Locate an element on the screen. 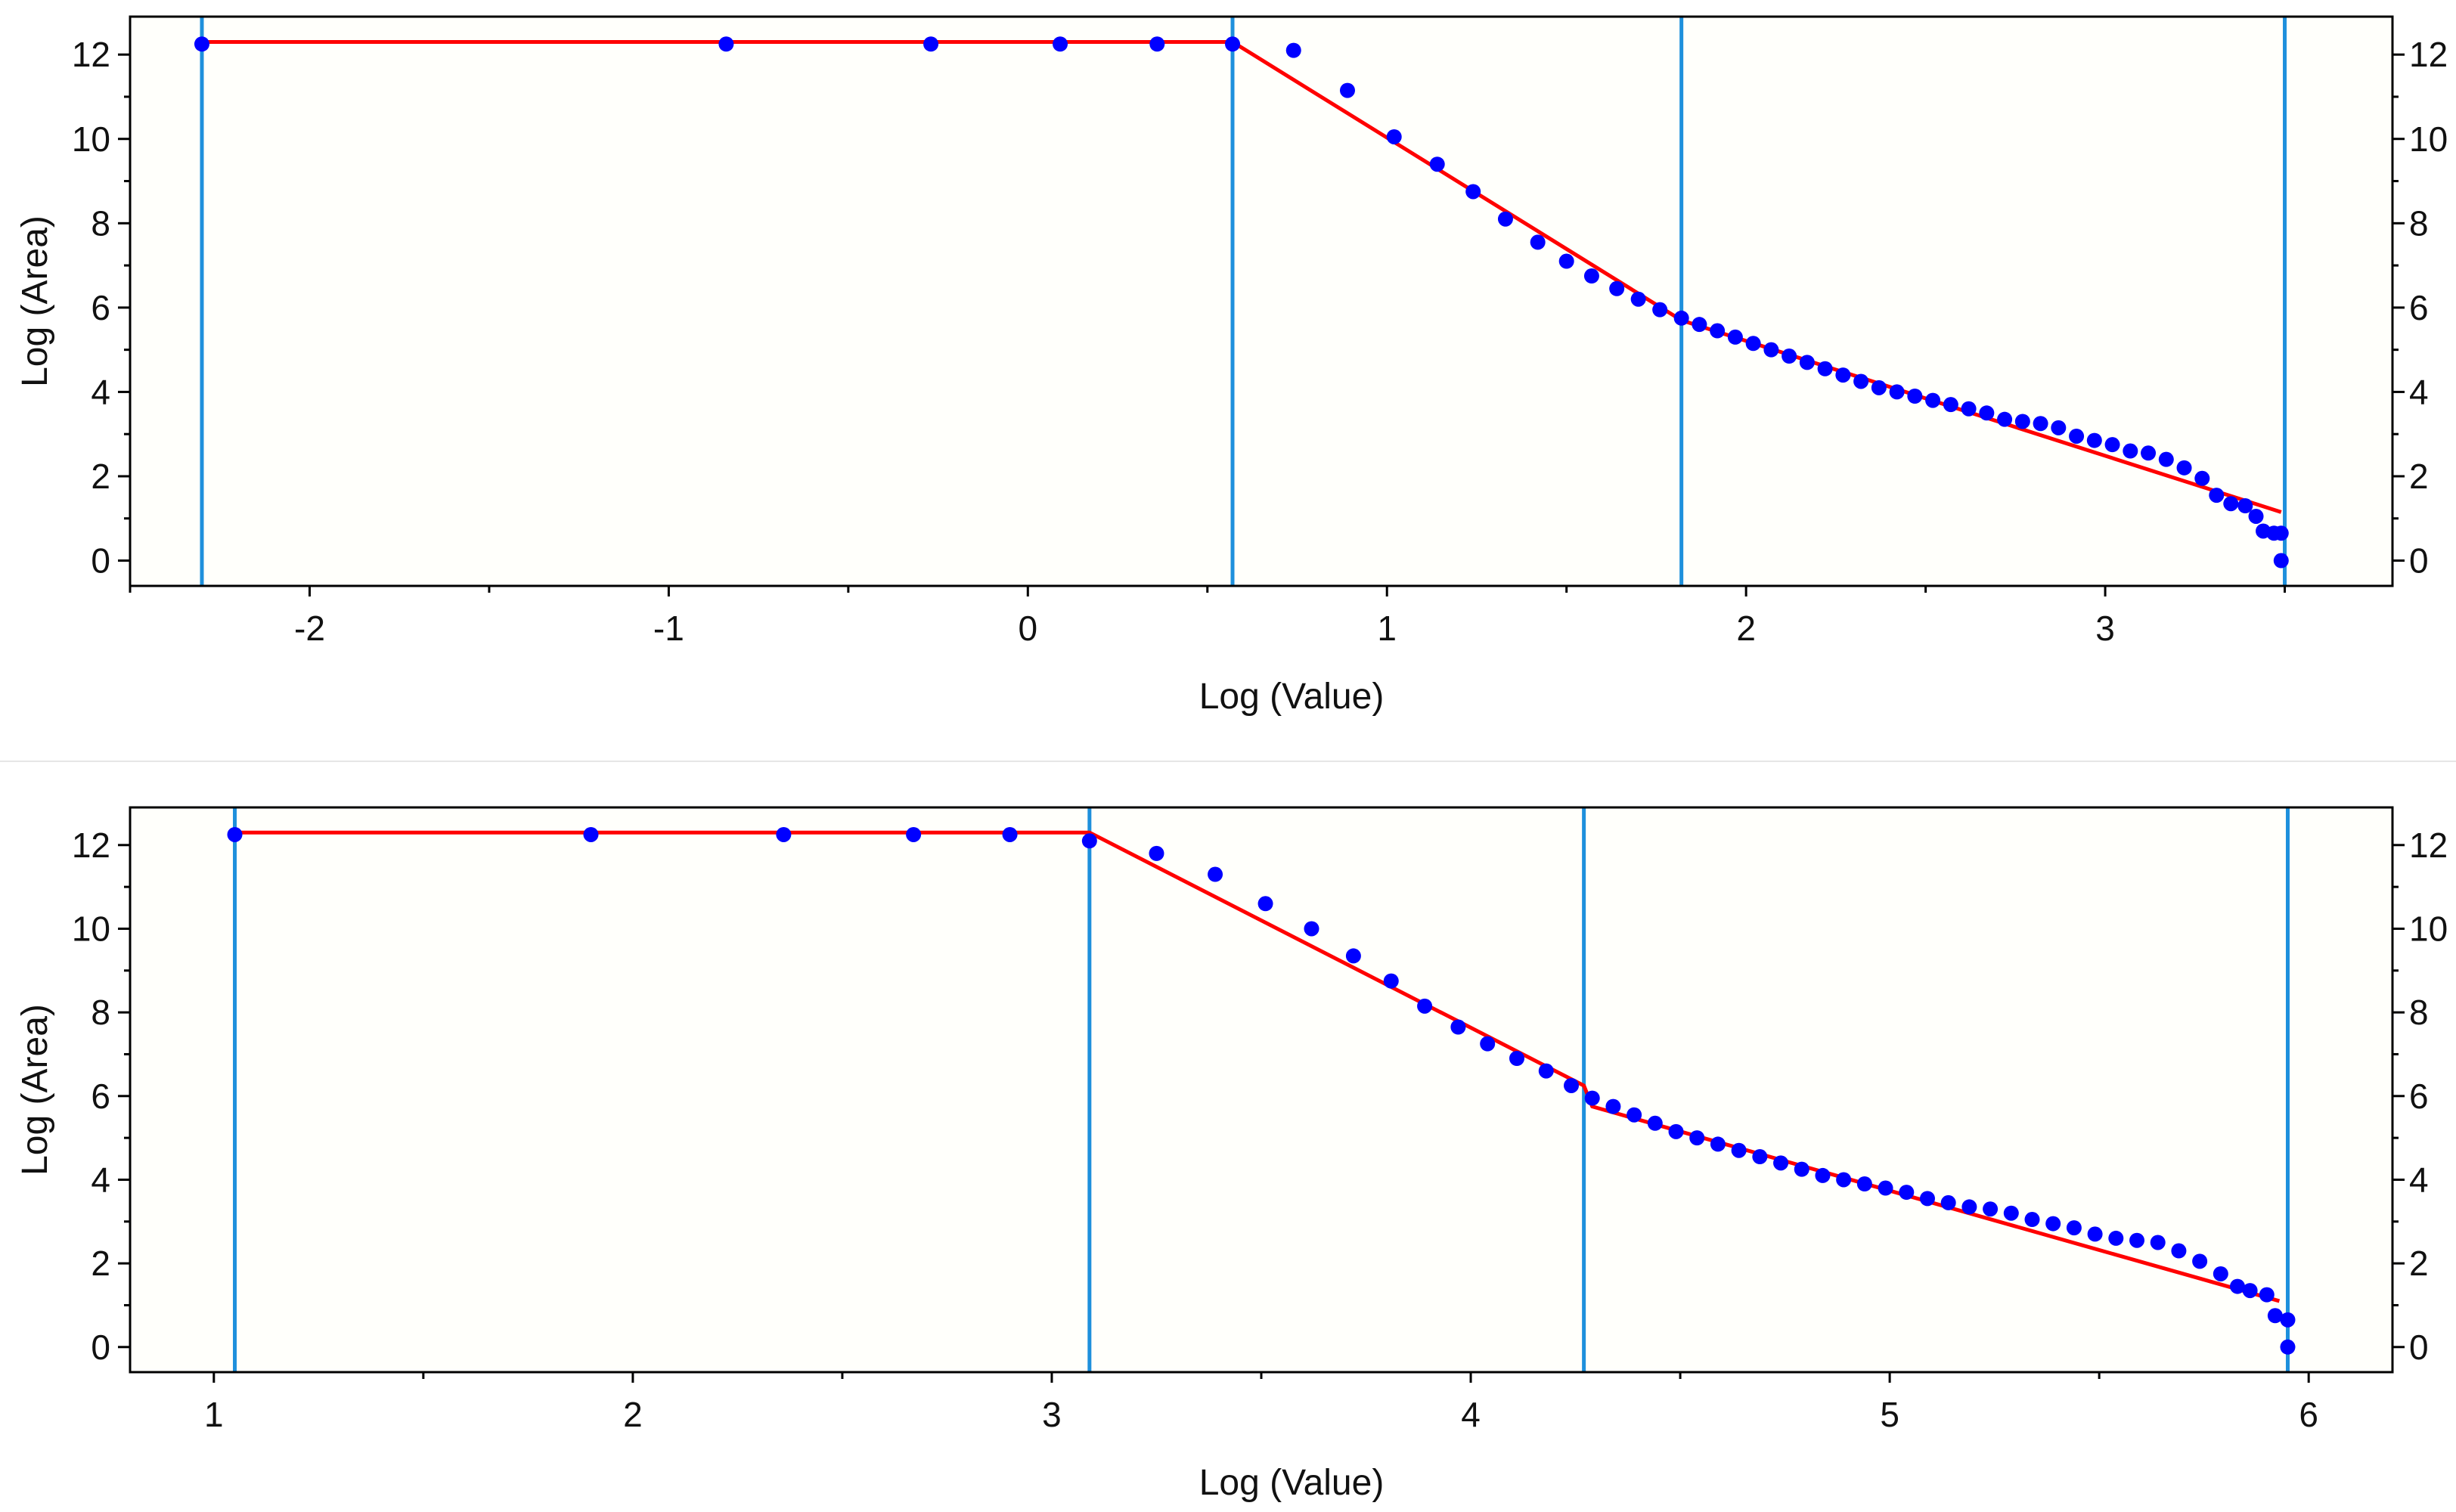 The image size is (2456, 1512). y-tick-label-right: 4 is located at coordinates (2419, 391).